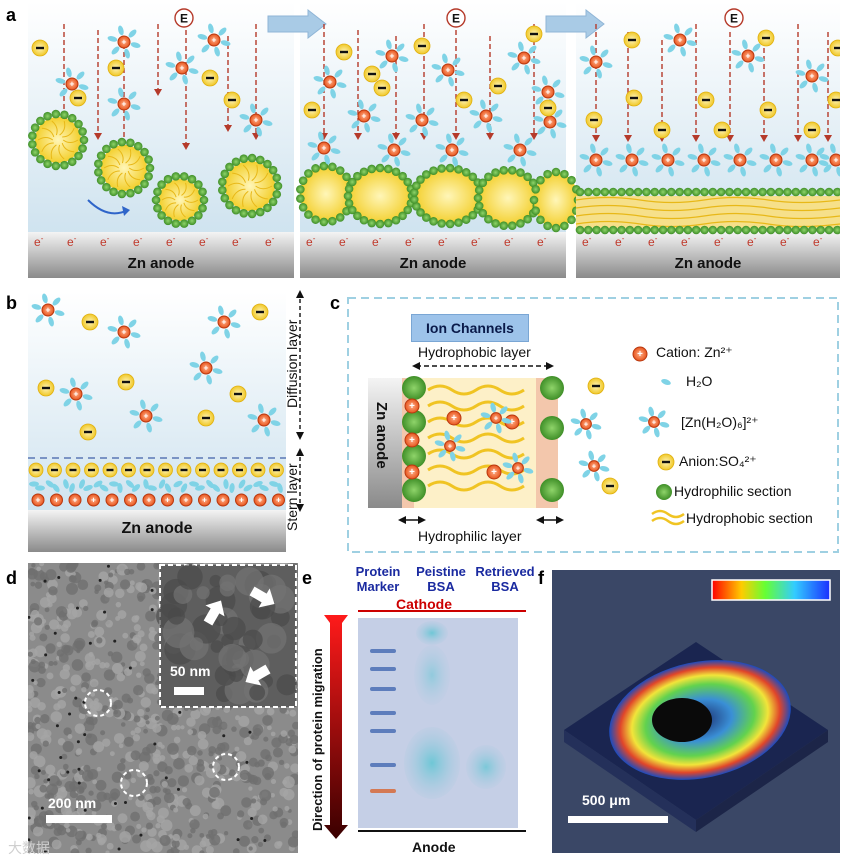 Image resolution: width=845 pixels, height=862 pixels. Describe the element at coordinates (189, 691) in the screenshot. I see `inset-scale-bar` at that location.